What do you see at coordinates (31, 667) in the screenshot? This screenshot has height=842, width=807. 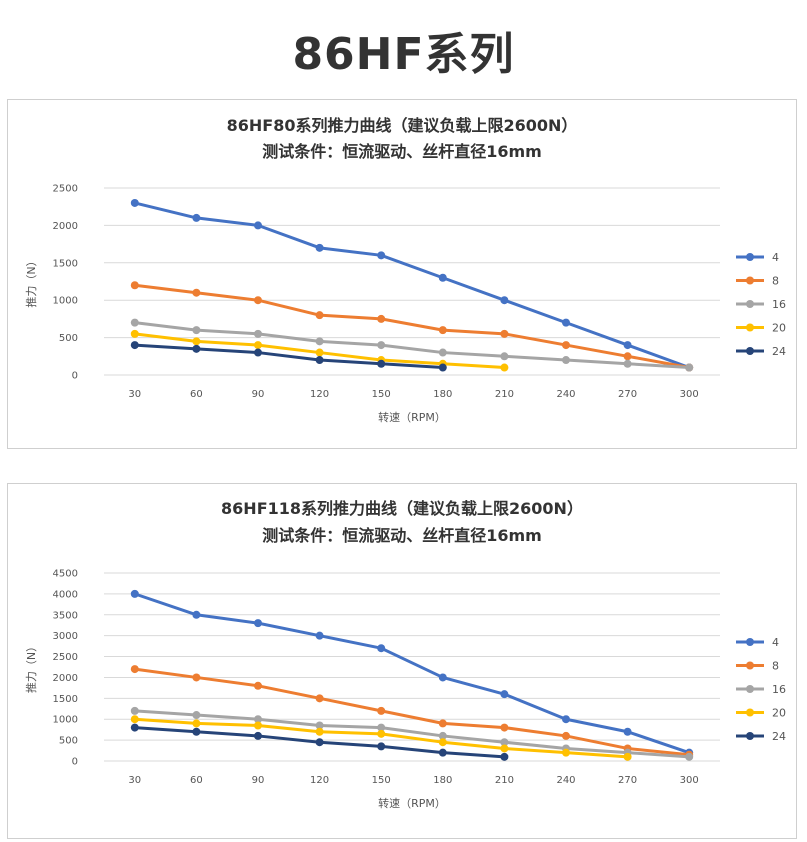 I see `y-axis-label: 推力（N）` at bounding box center [31, 667].